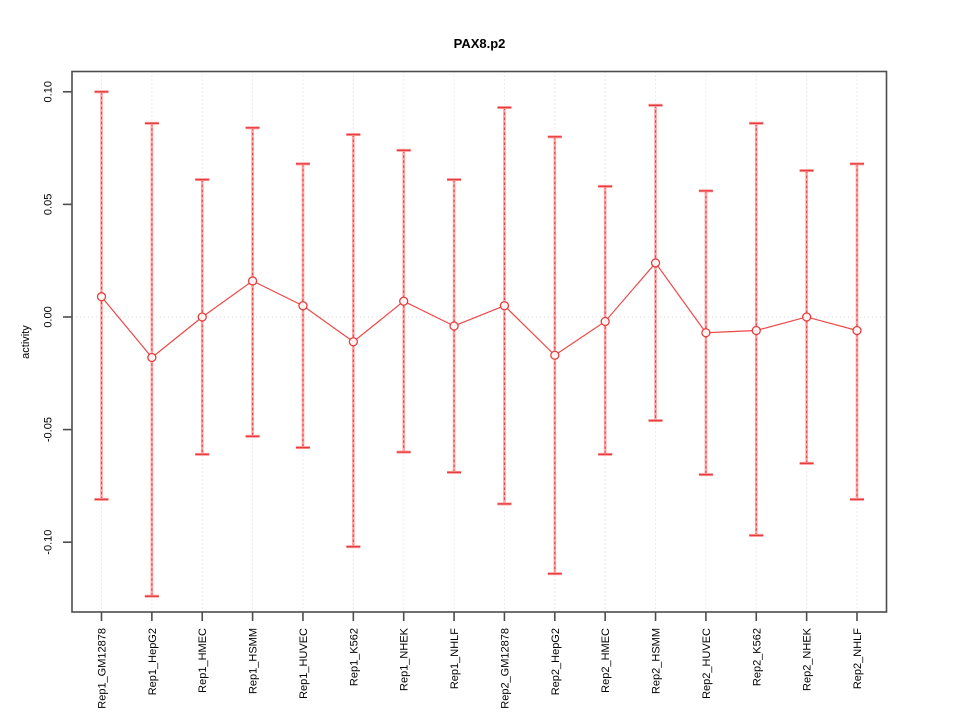 The height and width of the screenshot is (720, 960). I want to click on x-tick-label: Rep1_HMEC, so click(203, 660).